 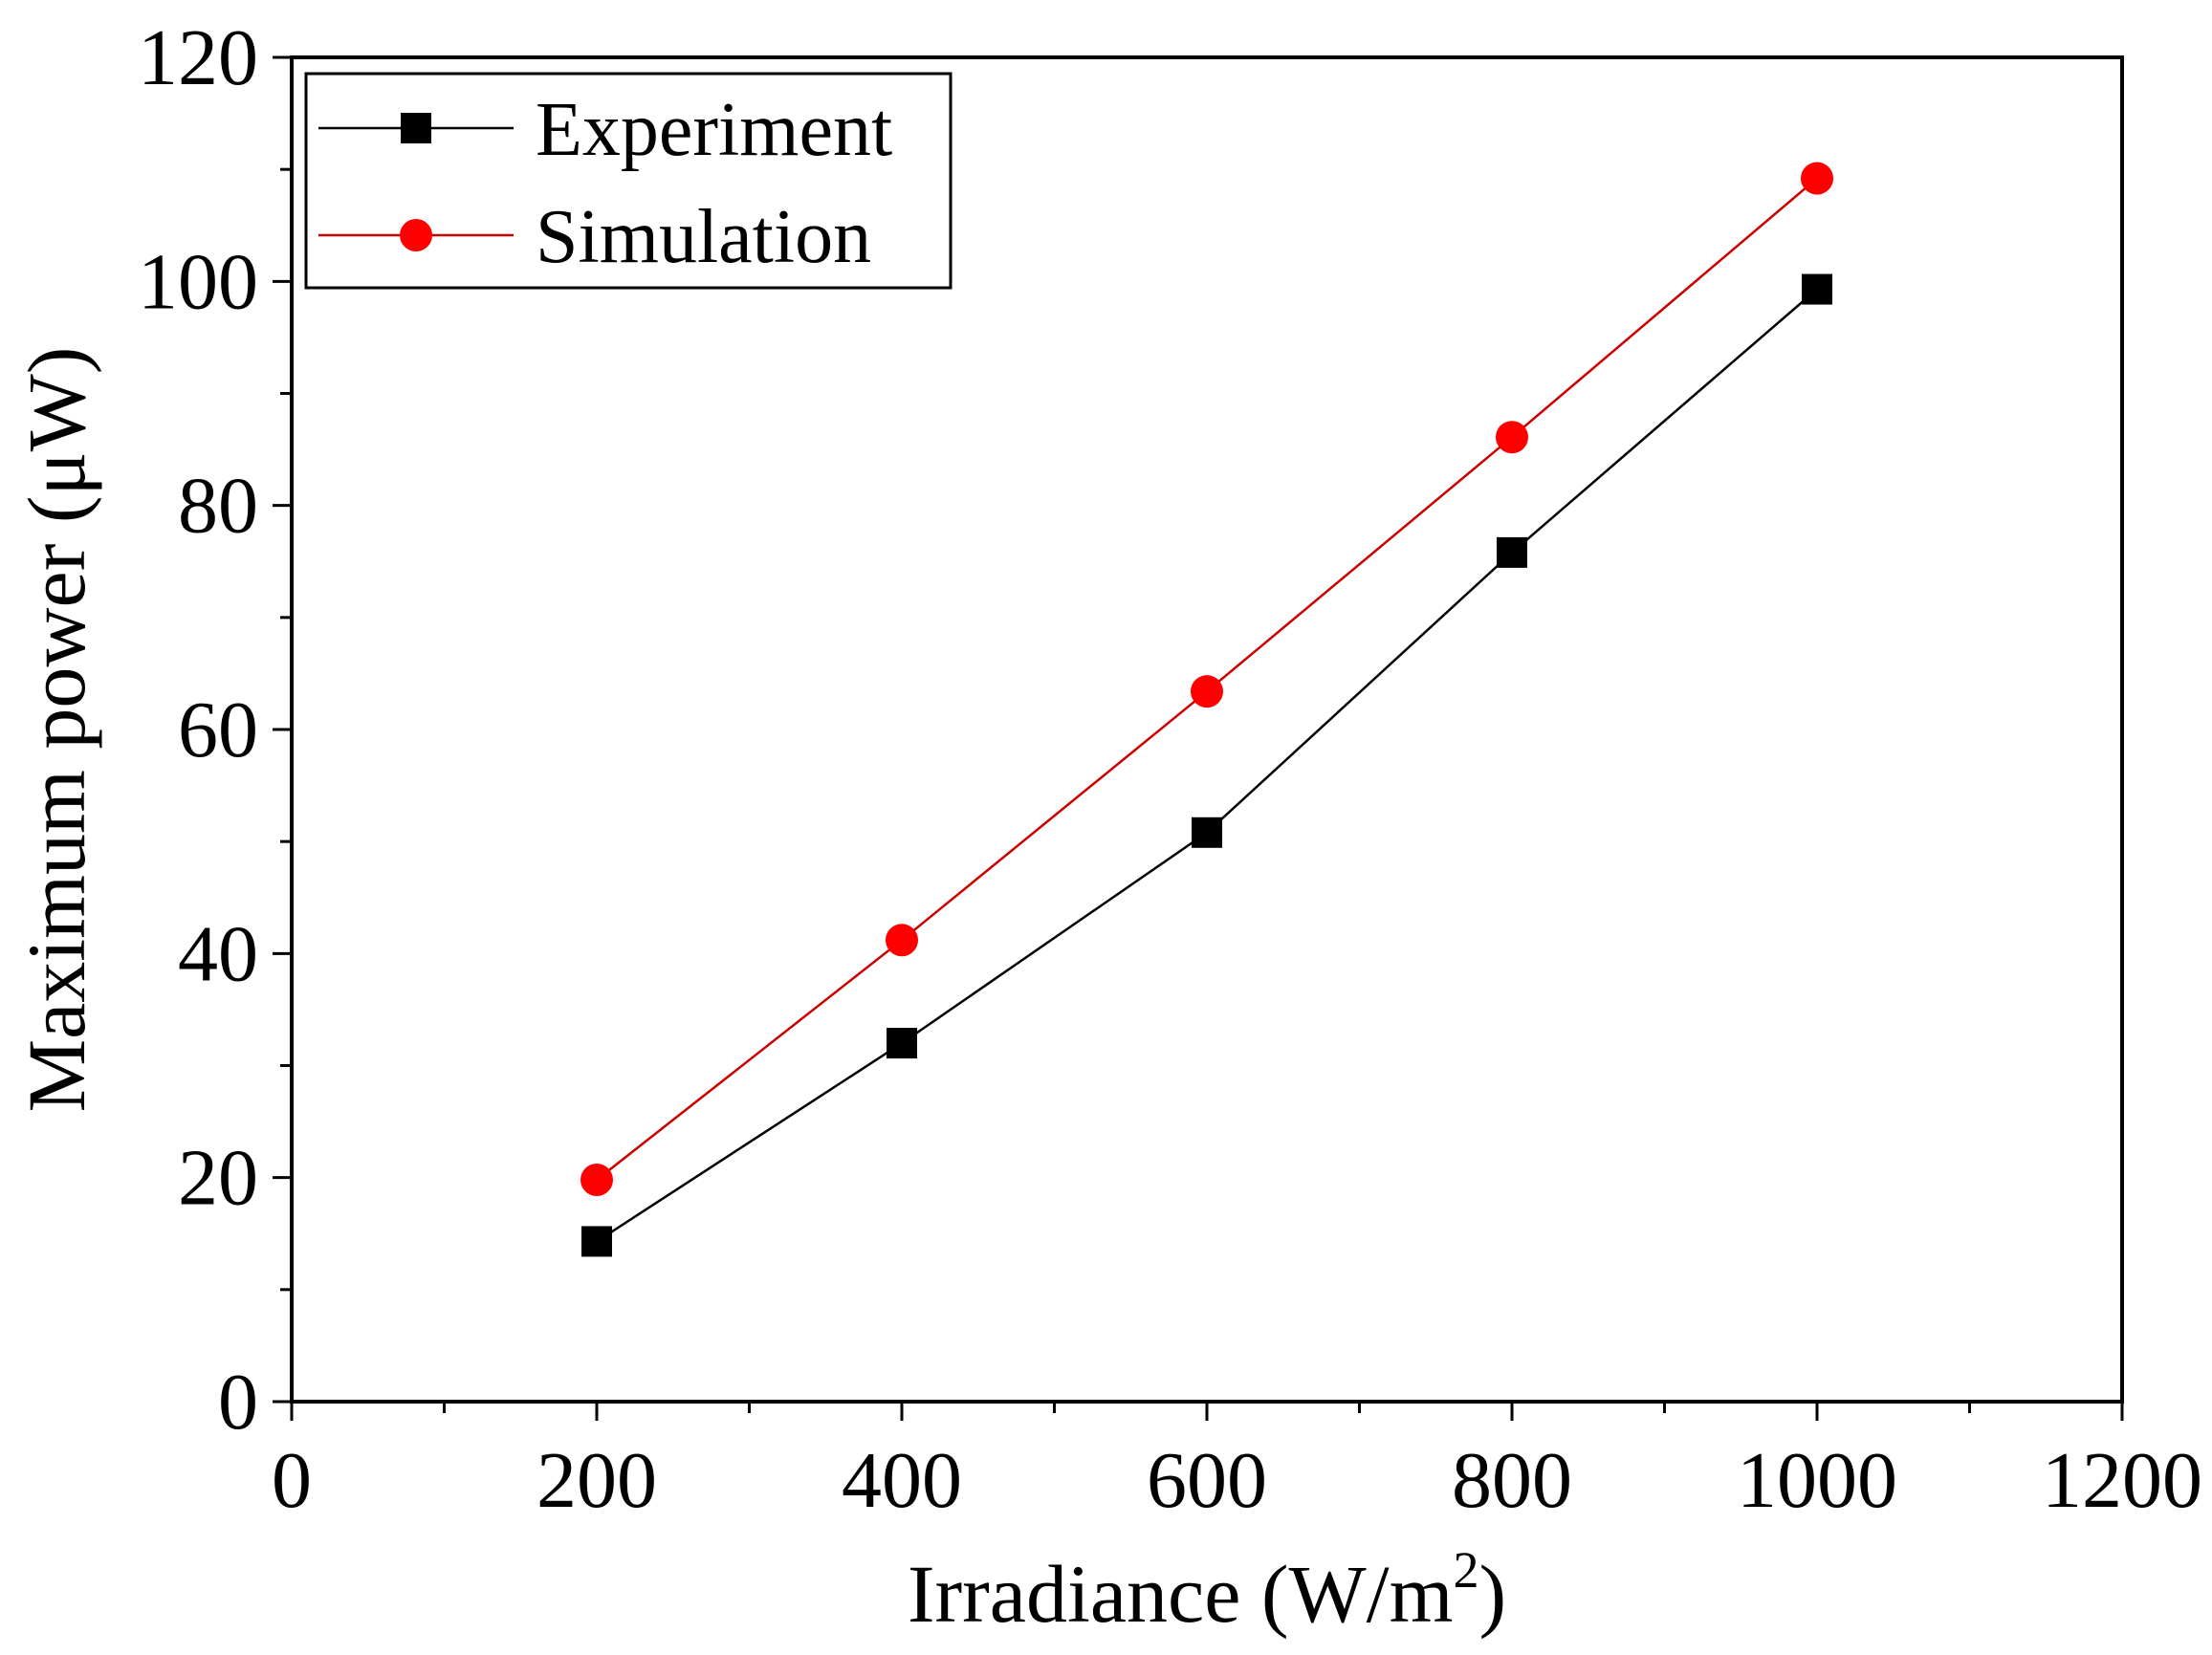 I want to click on y-tick-label: 20, so click(x=218, y=1178).